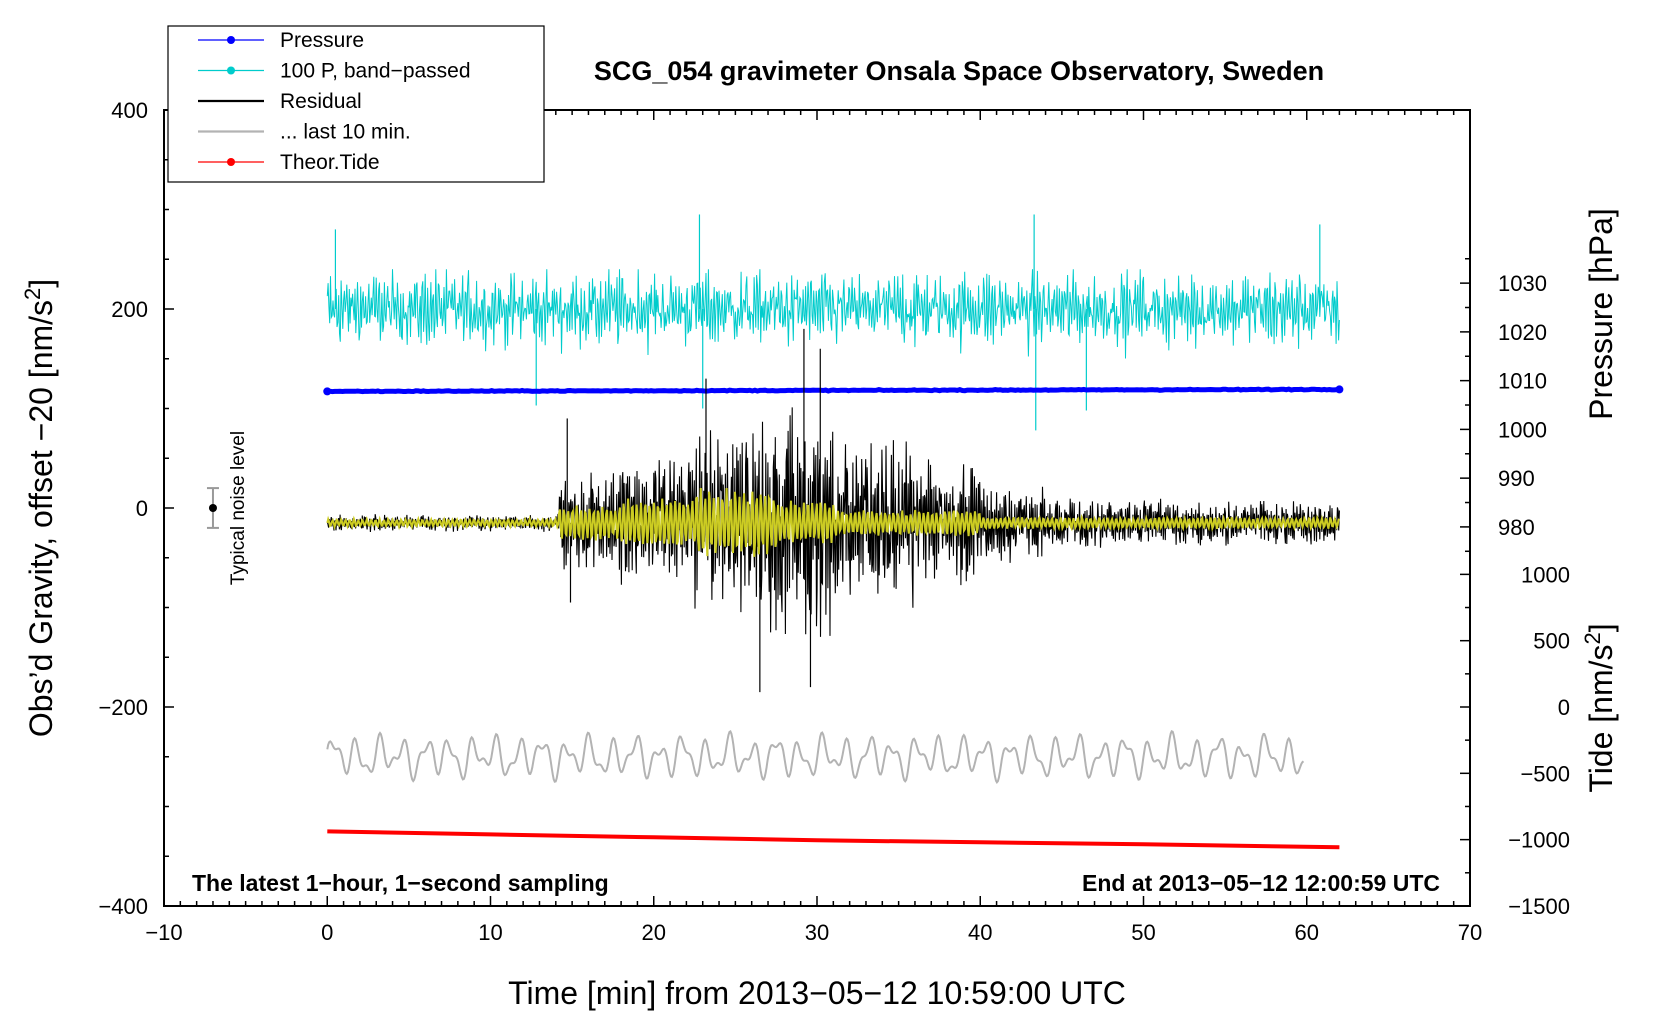 This screenshot has height=1020, width=1660. Describe the element at coordinates (163, 932) in the screenshot. I see `x-tick-label: −10` at that location.